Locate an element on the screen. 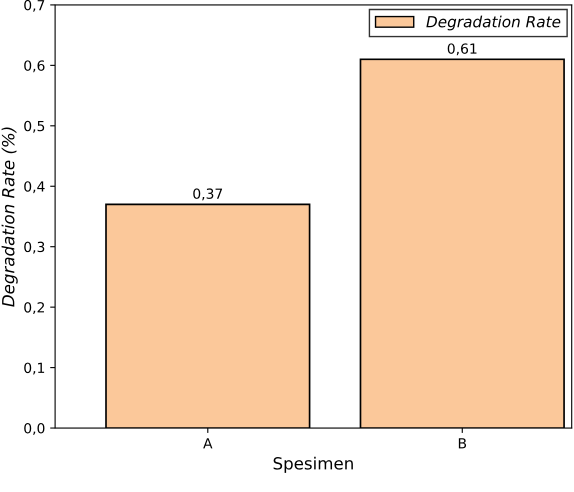  data-label: 0,61 is located at coordinates (462, 49).